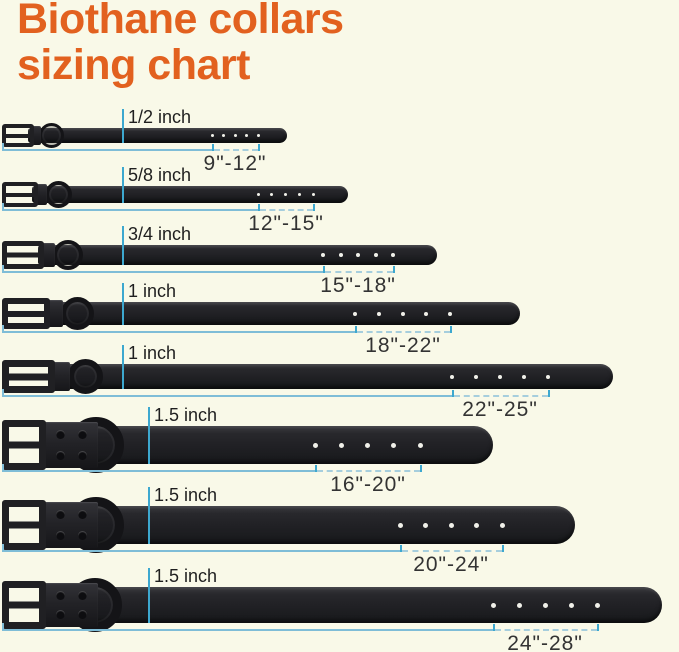 The width and height of the screenshot is (679, 652). I want to click on width-label: 5/8 inch, so click(160, 175).